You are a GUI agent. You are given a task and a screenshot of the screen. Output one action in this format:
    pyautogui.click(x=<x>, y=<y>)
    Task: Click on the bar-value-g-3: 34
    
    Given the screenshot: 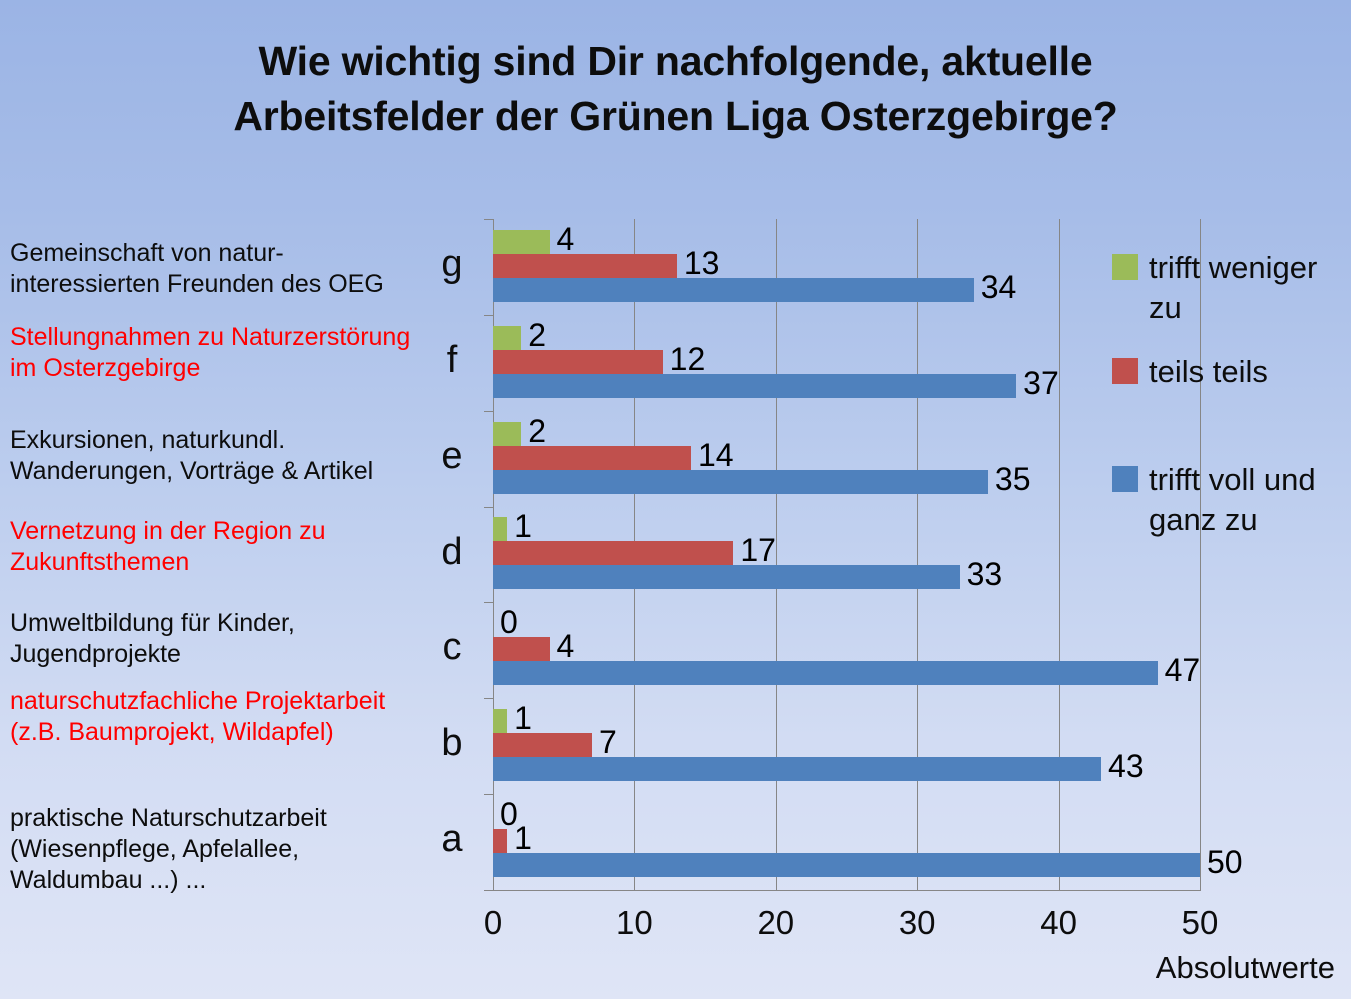 What is the action you would take?
    pyautogui.click(x=998, y=286)
    